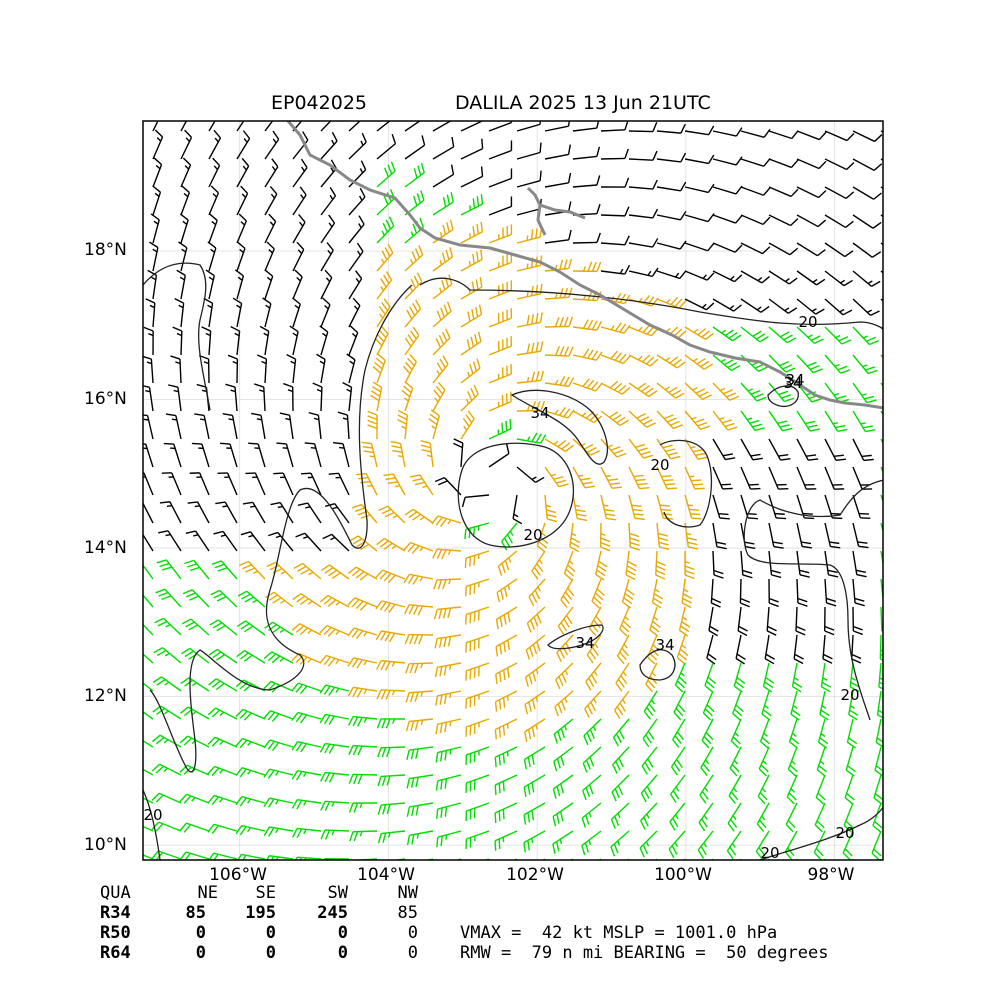  I want to click on table-cell: 195, so click(260, 913).